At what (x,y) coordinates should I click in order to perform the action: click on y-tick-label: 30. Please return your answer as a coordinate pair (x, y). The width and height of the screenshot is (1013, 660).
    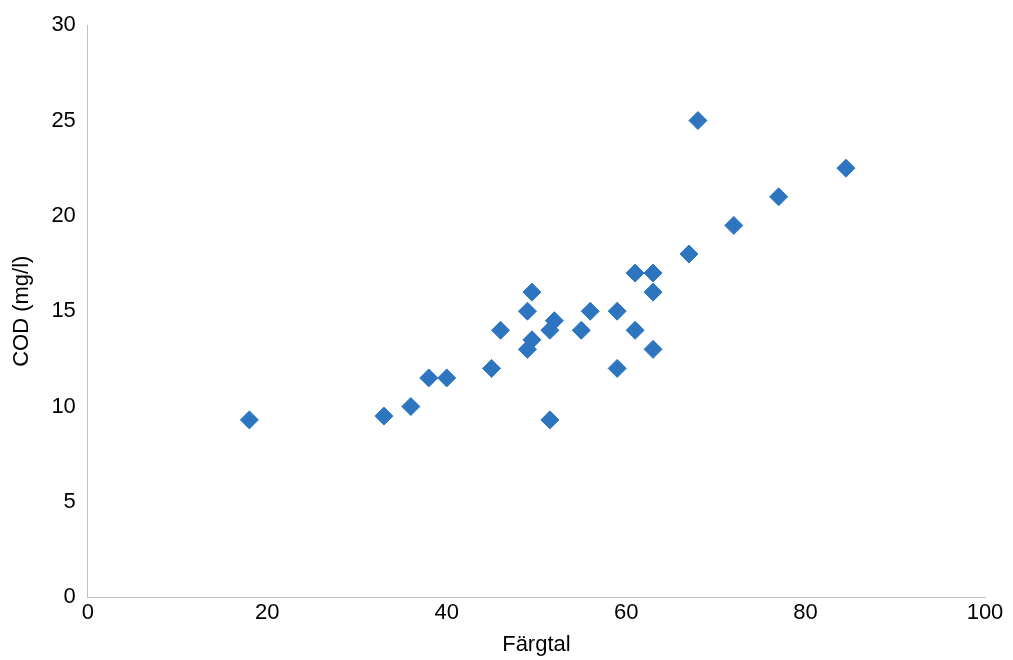
    Looking at the image, I should click on (63, 24).